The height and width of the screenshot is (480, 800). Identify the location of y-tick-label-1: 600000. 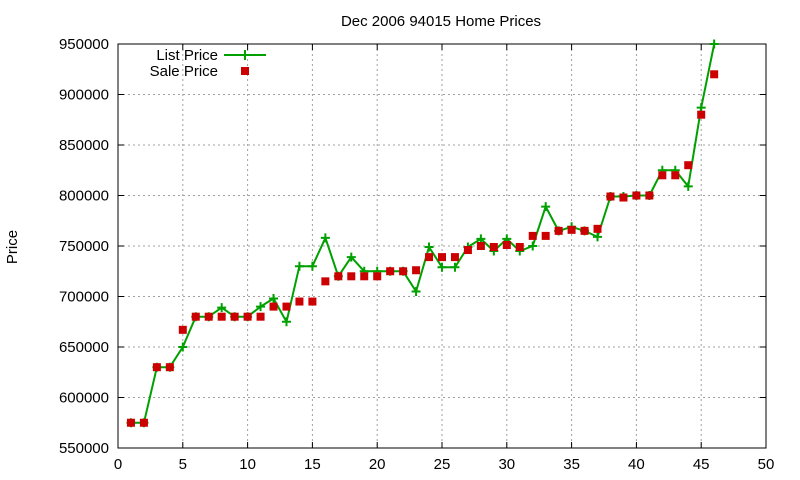
(84, 398).